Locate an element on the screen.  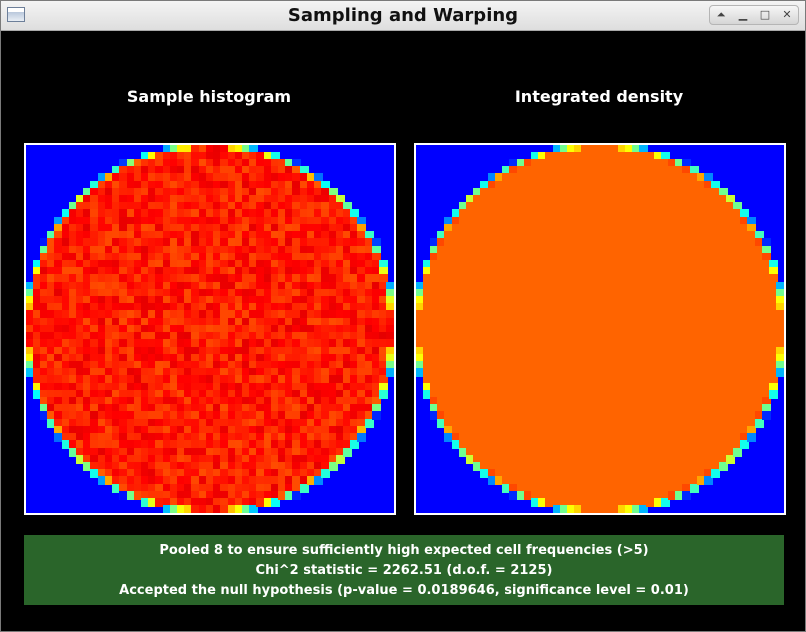
maximize-icon: □ is located at coordinates (765, 14).